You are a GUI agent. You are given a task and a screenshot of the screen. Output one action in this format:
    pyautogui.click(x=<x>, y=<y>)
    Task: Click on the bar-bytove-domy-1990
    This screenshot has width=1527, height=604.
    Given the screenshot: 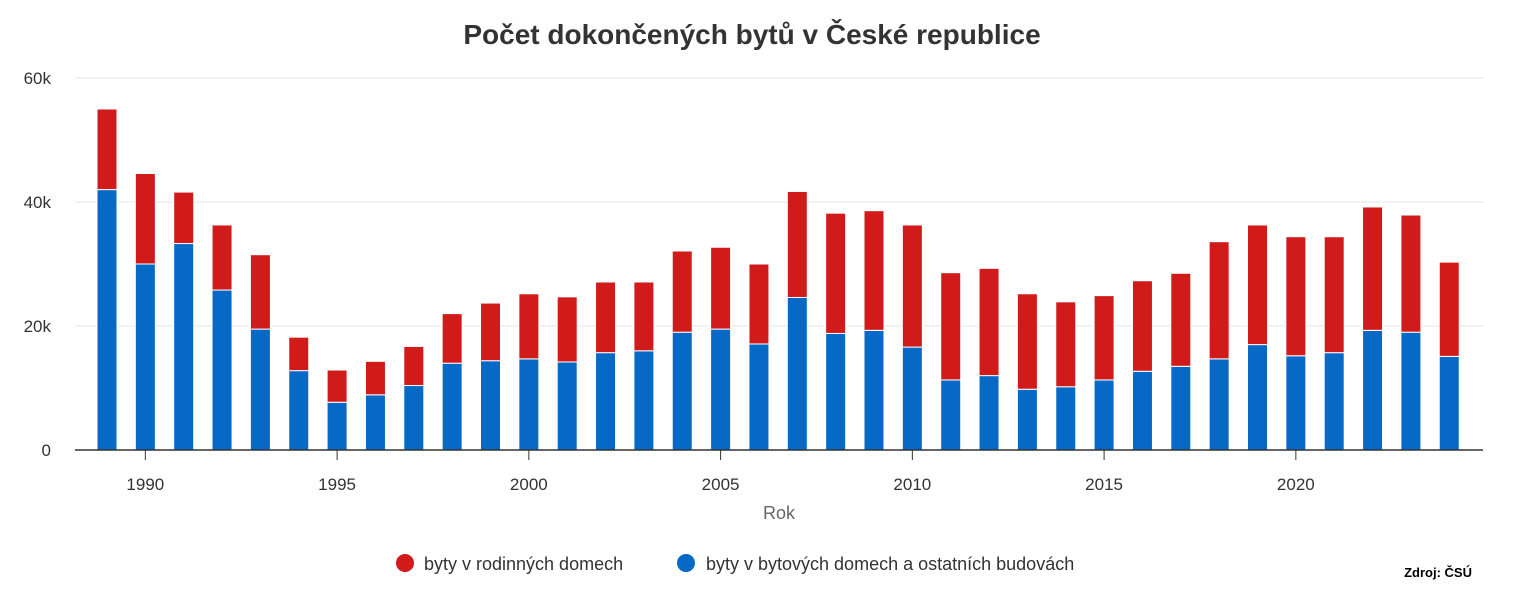 What is the action you would take?
    pyautogui.click(x=145, y=357)
    